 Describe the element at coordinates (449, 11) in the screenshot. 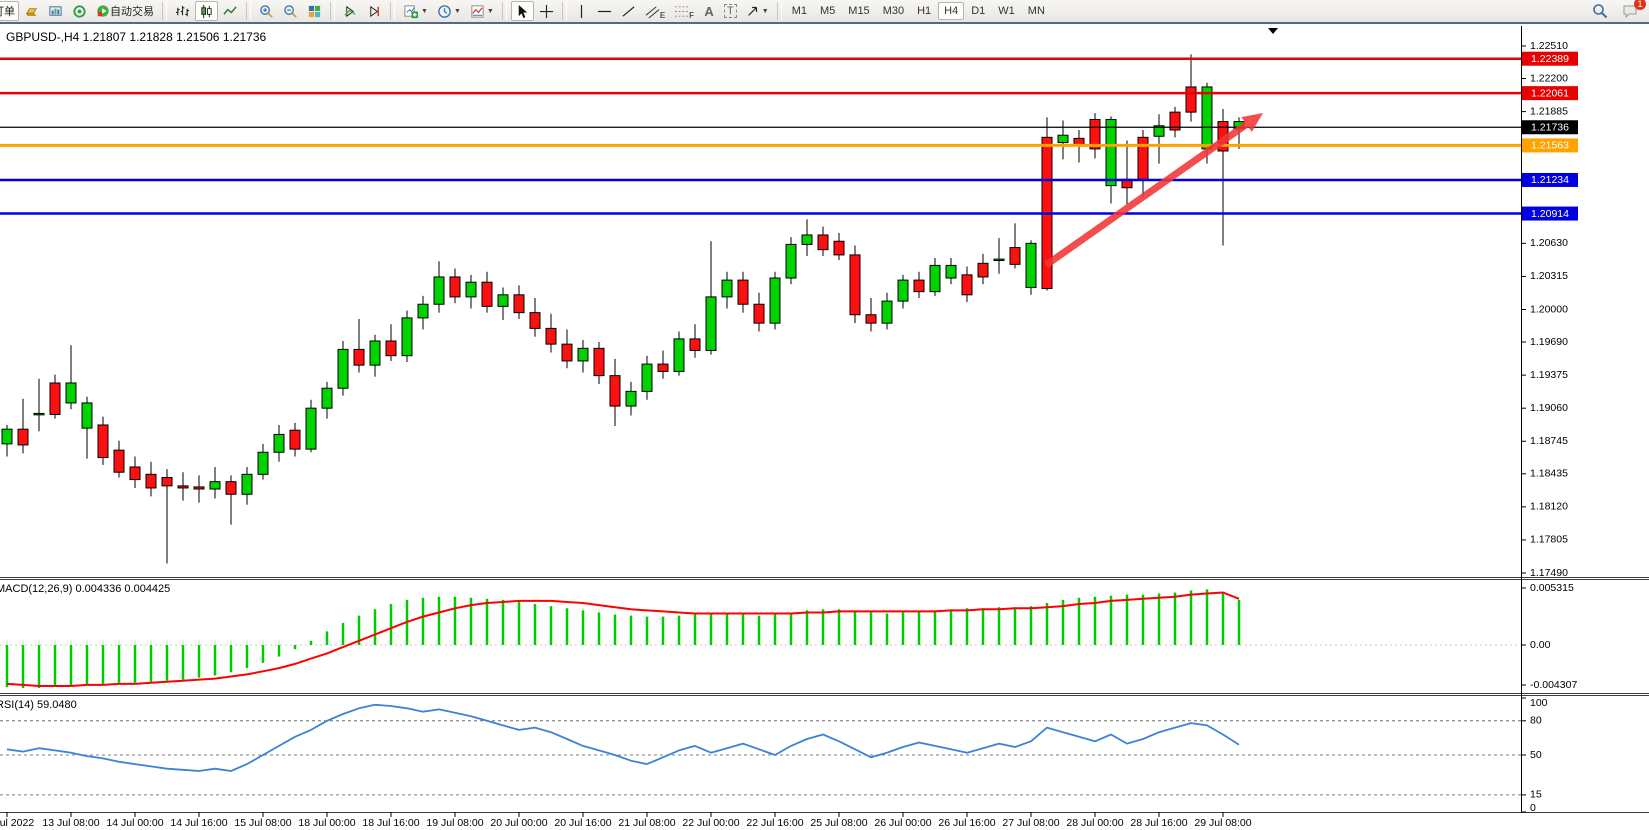

I see `periods-button: ▼` at that location.